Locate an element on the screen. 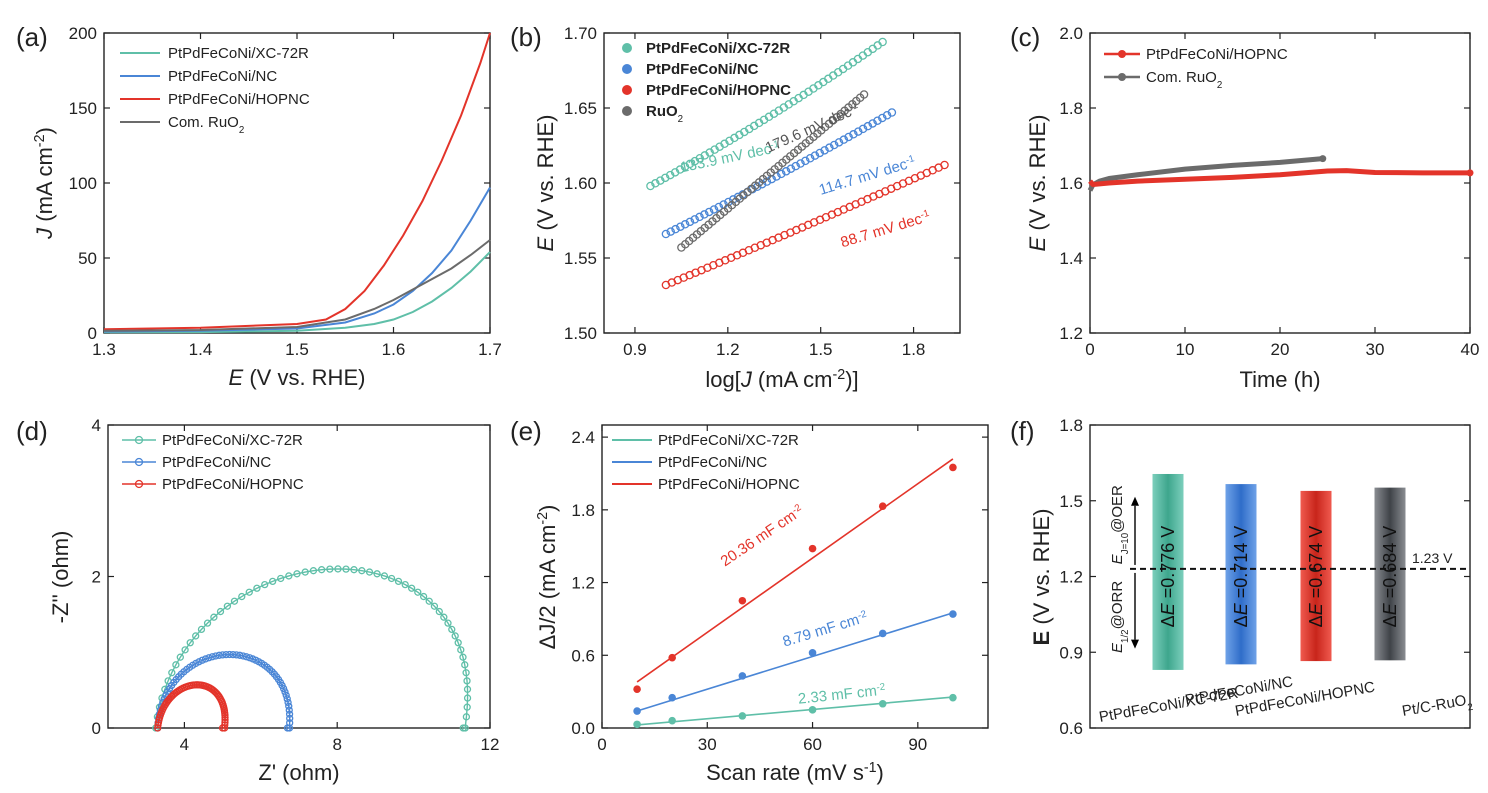  x-tick-label: 1.2 is located at coordinates (728, 349).